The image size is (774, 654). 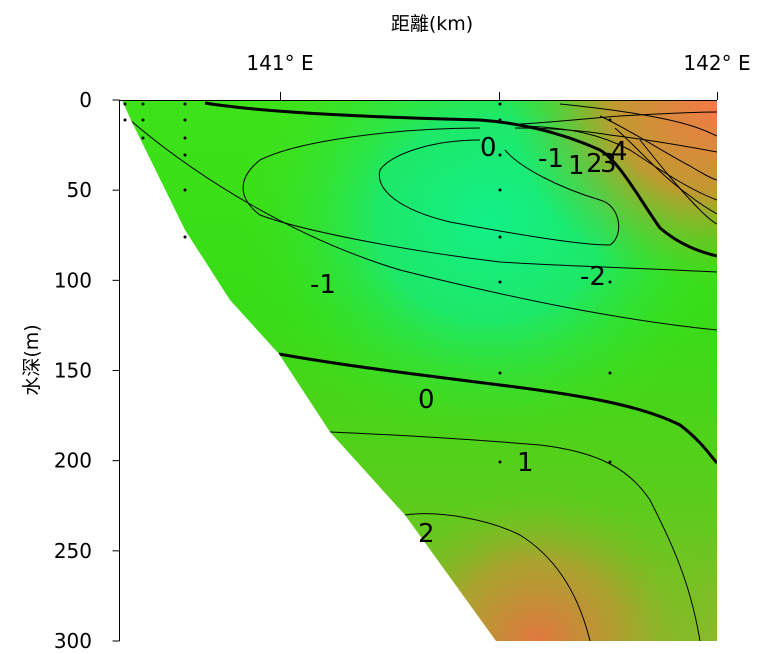 What do you see at coordinates (608, 164) in the screenshot?
I see `contour-label: 3` at bounding box center [608, 164].